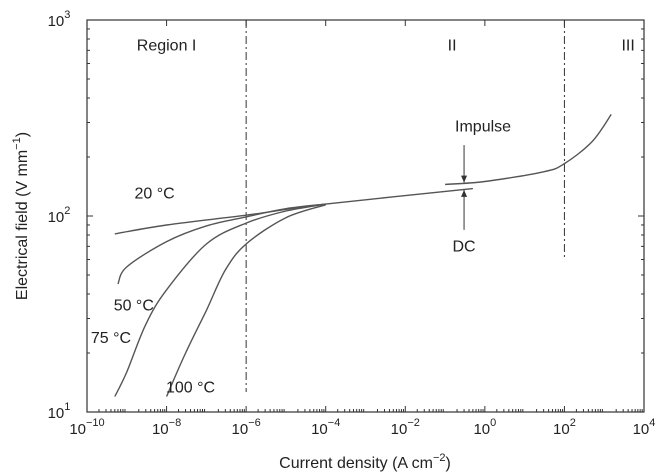 Image resolution: width=663 pixels, height=475 pixels. What do you see at coordinates (221, 244) in the screenshot?
I see `curve-50-degc` at bounding box center [221, 244].